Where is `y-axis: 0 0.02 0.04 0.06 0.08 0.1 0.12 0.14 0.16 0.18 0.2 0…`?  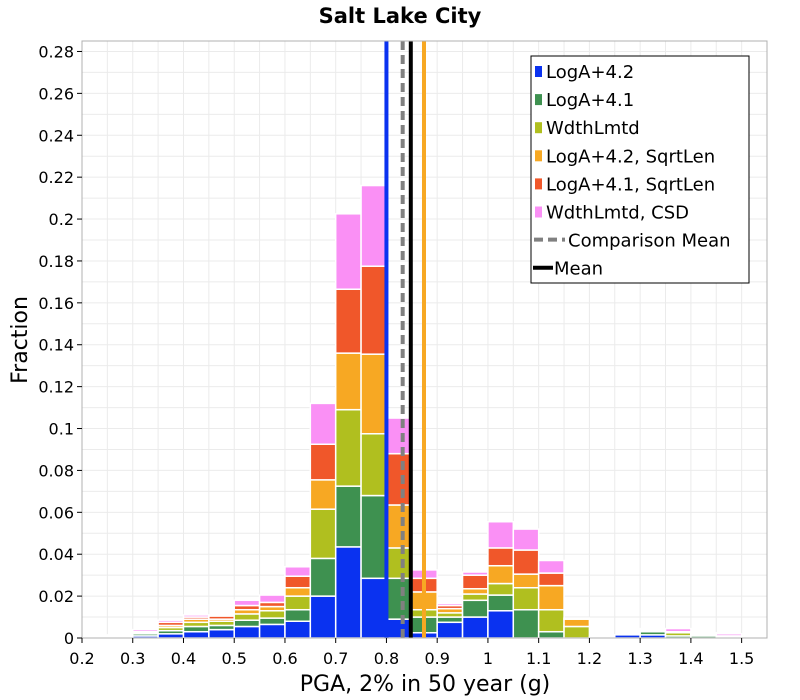
y-axis: 0 0.02 0.04 0.06 0.08 0.1 0.12 0.14 0.16 0.18 0.2 0… is located at coordinates (60, 345).